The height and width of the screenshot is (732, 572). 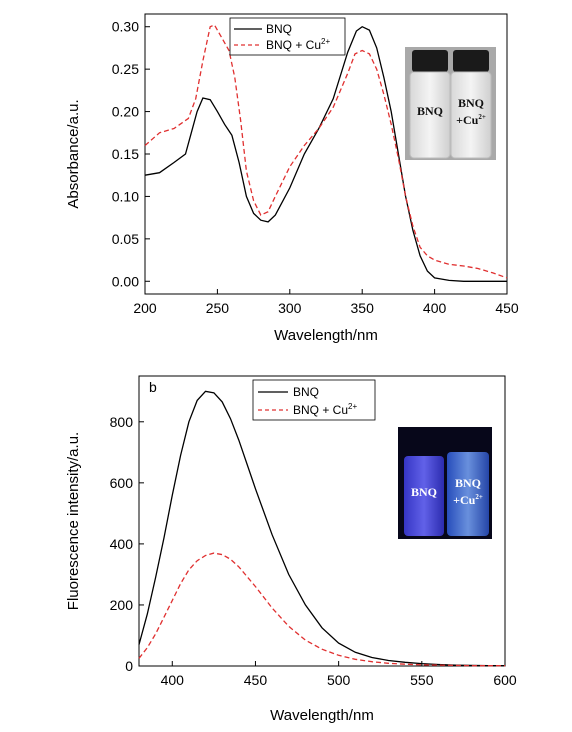 What do you see at coordinates (471, 115) in the screenshot?
I see `vial-right` at bounding box center [471, 115].